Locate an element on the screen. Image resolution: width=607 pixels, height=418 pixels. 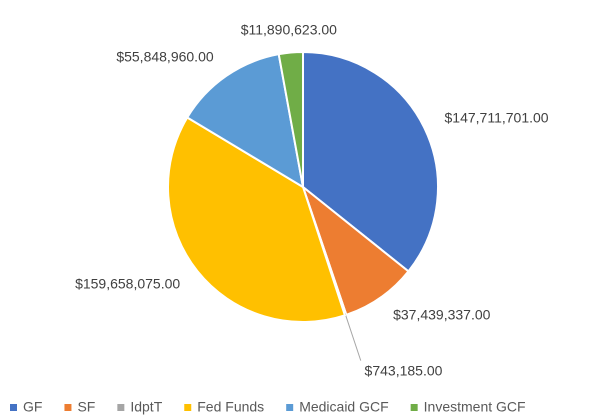
legend-label: Investment GCF is located at coordinates (475, 407).